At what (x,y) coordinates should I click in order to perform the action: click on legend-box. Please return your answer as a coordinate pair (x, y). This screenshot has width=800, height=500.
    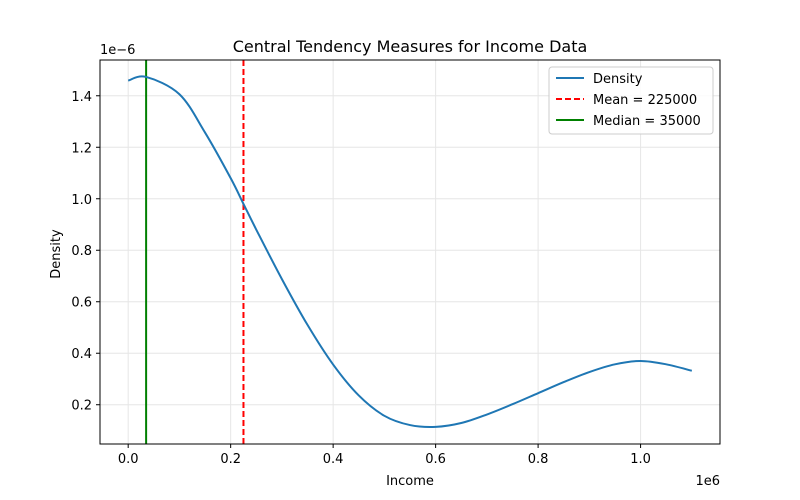
    Looking at the image, I should click on (631, 100).